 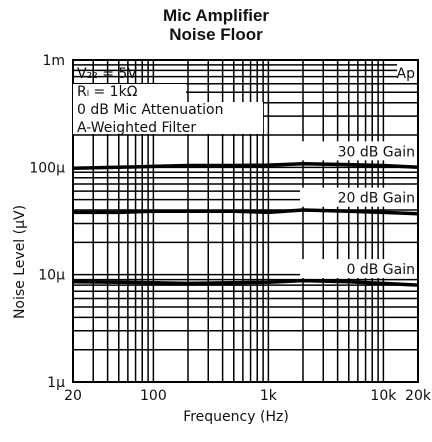 I want to click on logo-backdrop, so click(x=407, y=72).